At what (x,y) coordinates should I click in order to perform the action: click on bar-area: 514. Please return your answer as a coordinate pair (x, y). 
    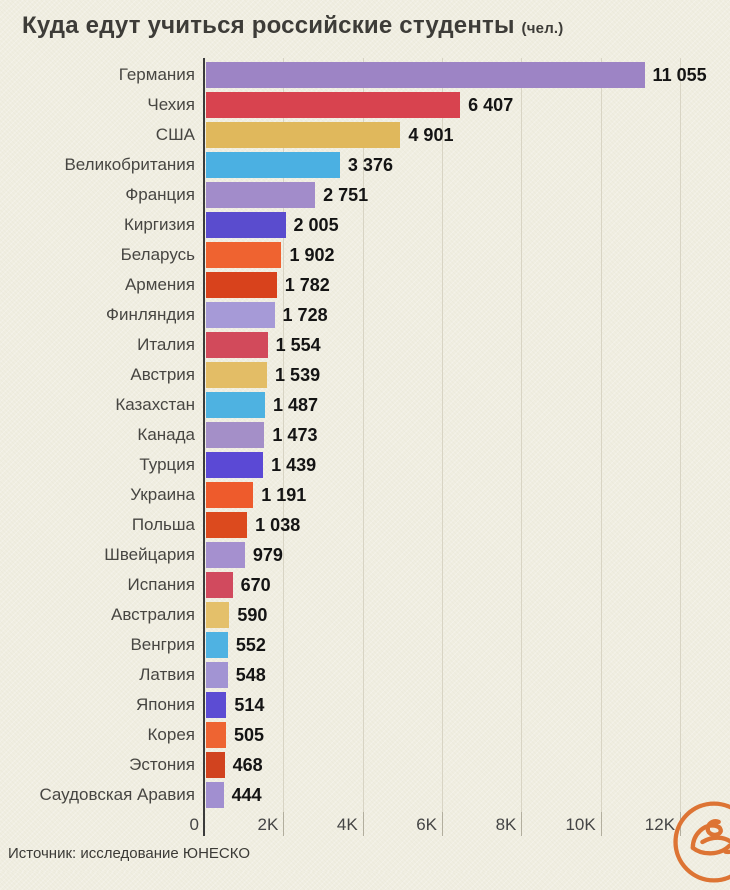
    Looking at the image, I should click on (467, 705).